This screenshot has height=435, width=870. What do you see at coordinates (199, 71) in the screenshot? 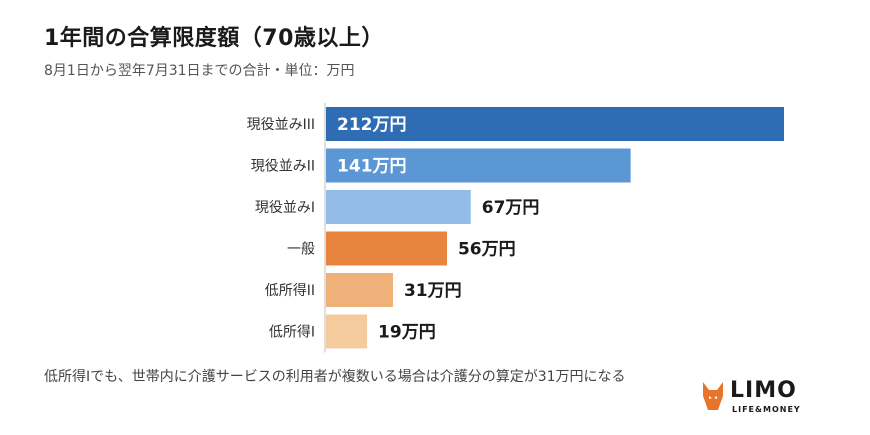
I see `chart-subtitle: 8月1日から翌年7月31日までの合計・単位：万円` at bounding box center [199, 71].